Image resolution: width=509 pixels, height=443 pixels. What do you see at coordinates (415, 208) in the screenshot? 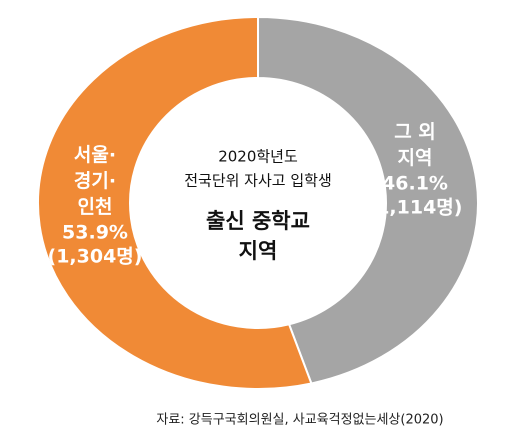
I see `count-label: (1,114명)` at bounding box center [415, 208].